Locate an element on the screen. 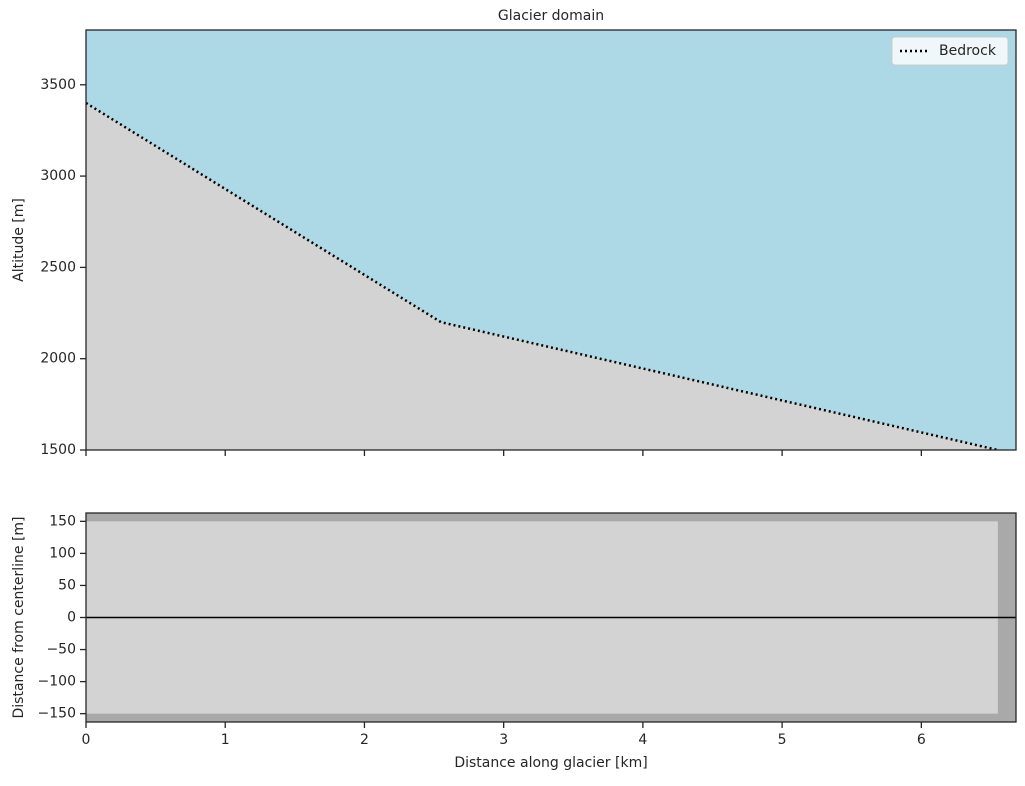 This screenshot has width=1025, height=786. x-tick-label: 2 is located at coordinates (364, 740).